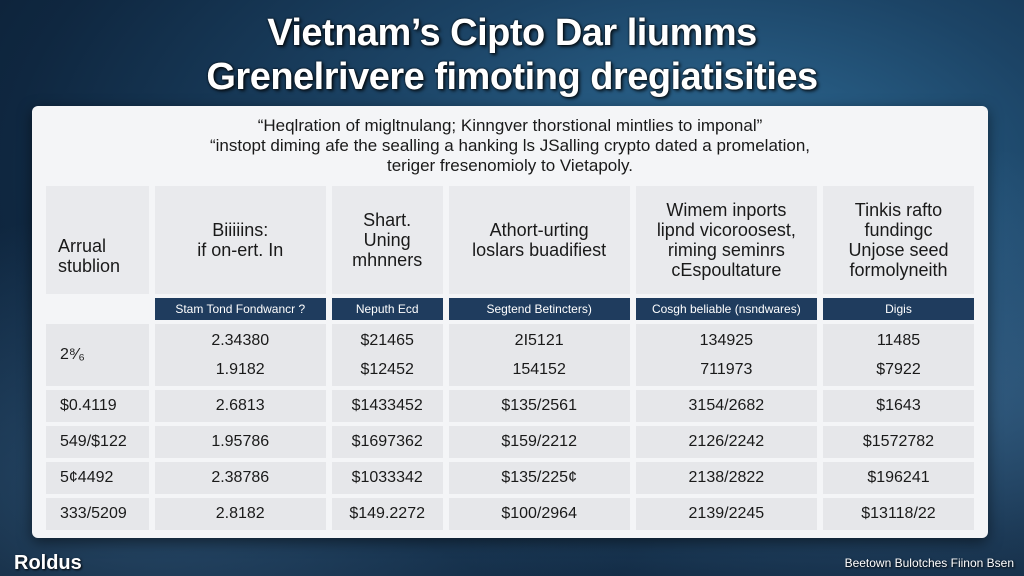  I want to click on table-cell: 2138/2822, so click(726, 478).